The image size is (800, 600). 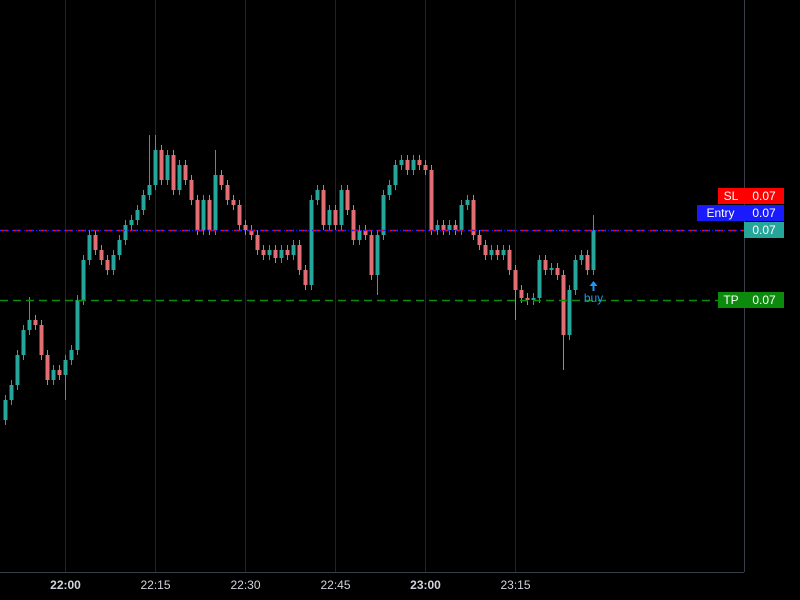 What do you see at coordinates (425, 585) in the screenshot?
I see `x-tick-label: 23:00` at bounding box center [425, 585].